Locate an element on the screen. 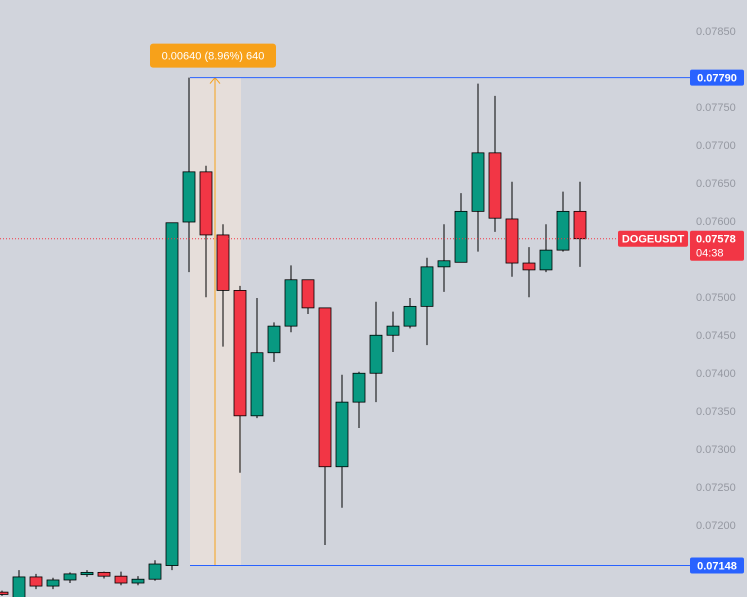 The image size is (747, 597). y-tick-label: 0.07200 is located at coordinates (716, 526).